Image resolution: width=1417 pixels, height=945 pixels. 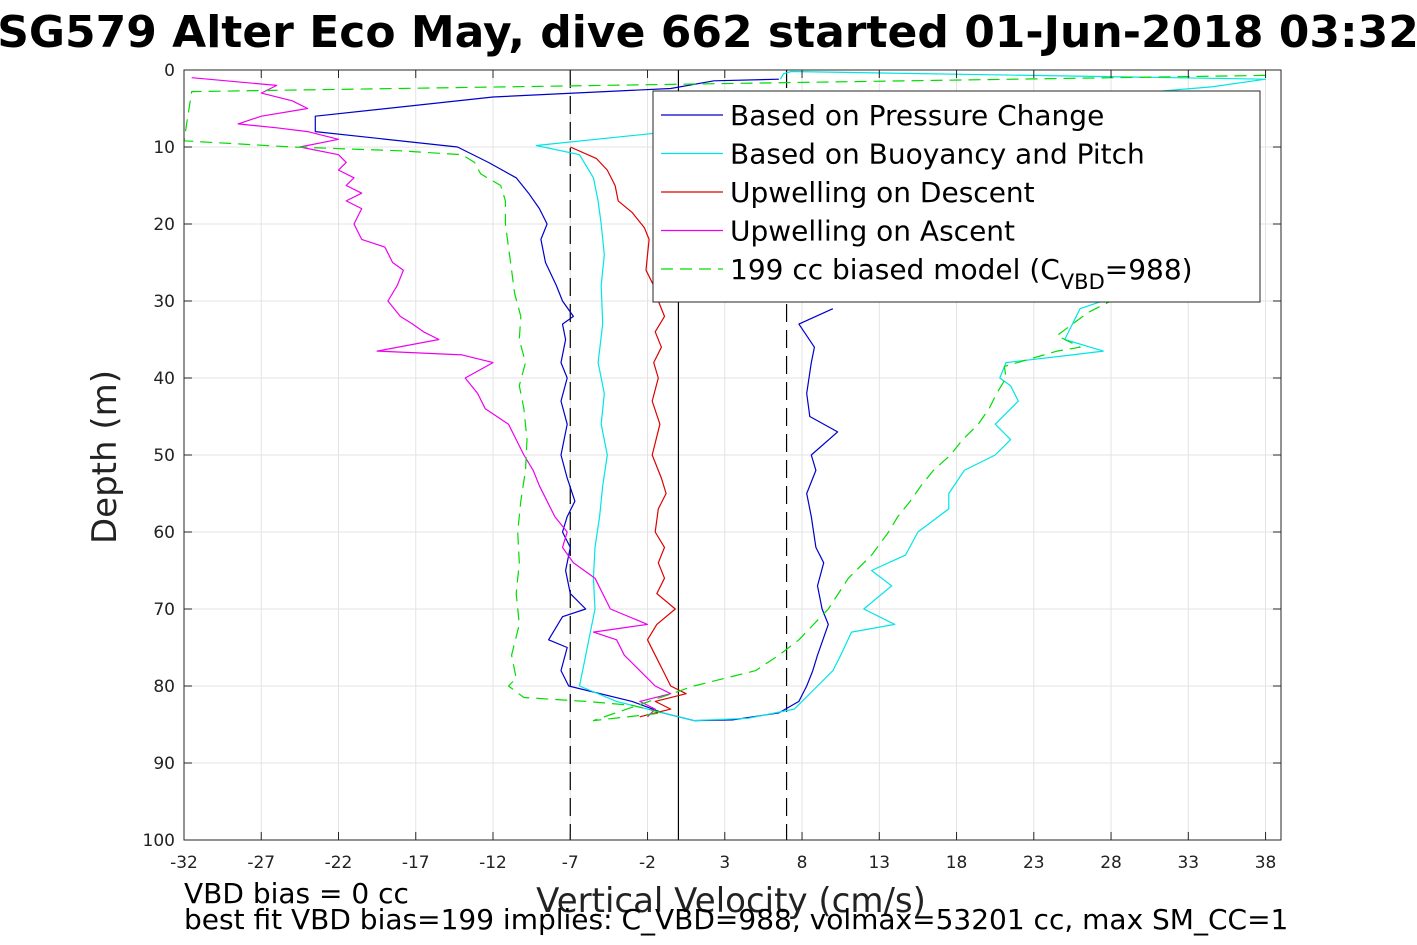 What do you see at coordinates (647, 863) in the screenshot?
I see `x-tick-label: -2` at bounding box center [647, 863].